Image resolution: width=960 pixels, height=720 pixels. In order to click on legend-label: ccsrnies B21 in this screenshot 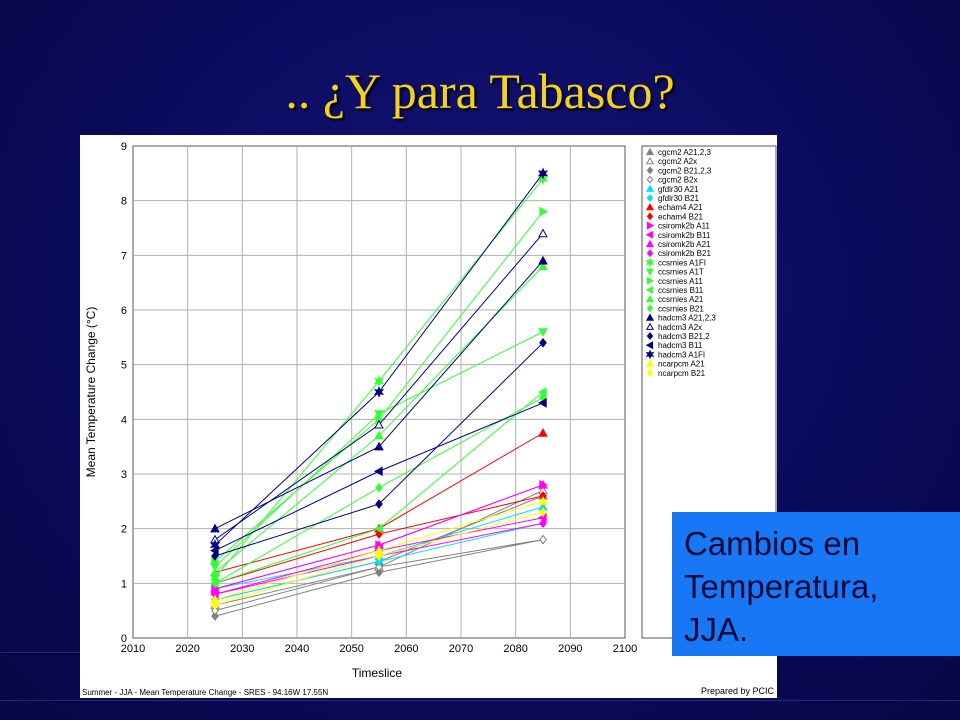, I will do `click(681, 308)`.